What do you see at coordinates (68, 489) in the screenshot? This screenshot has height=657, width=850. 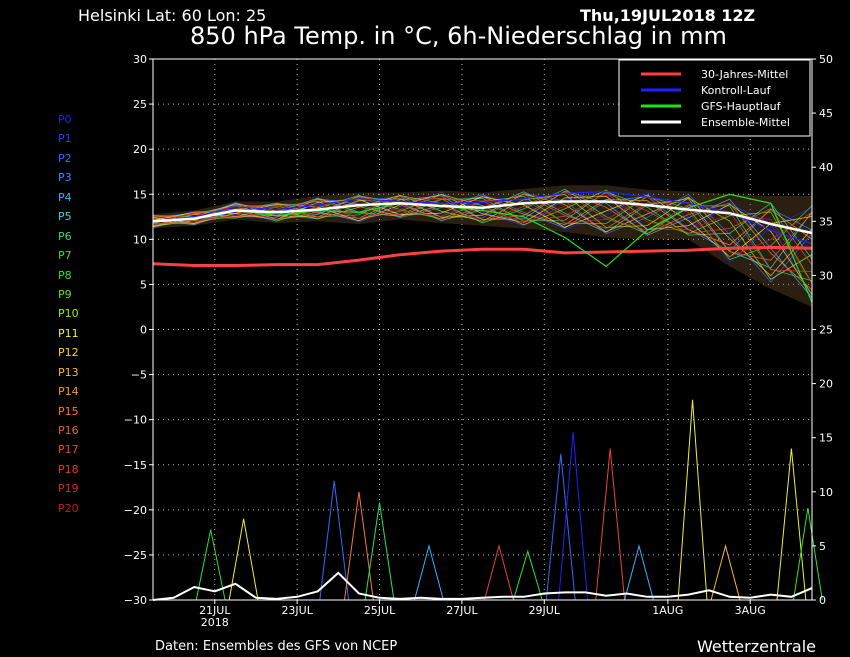 I see `member-label: P19` at bounding box center [68, 489].